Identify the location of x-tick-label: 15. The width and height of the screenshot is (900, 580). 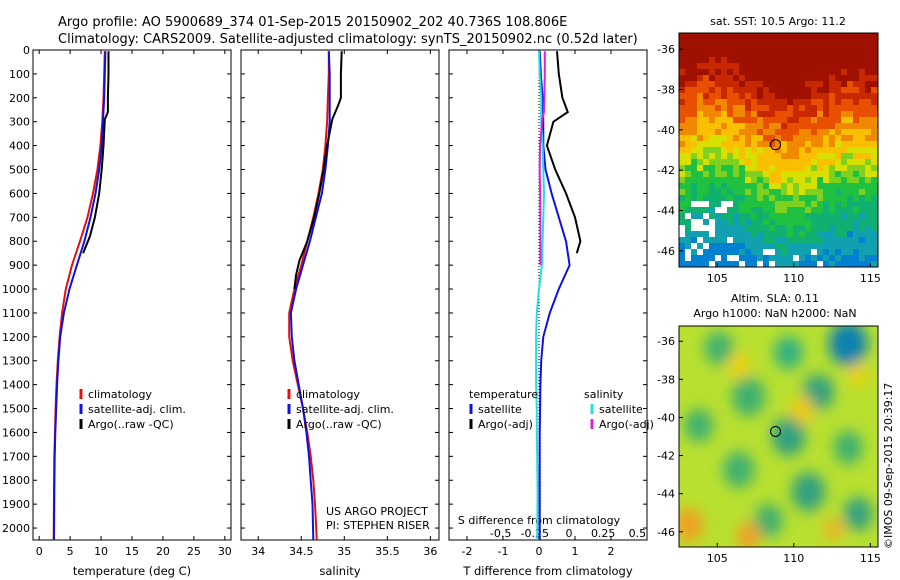
(132, 551).